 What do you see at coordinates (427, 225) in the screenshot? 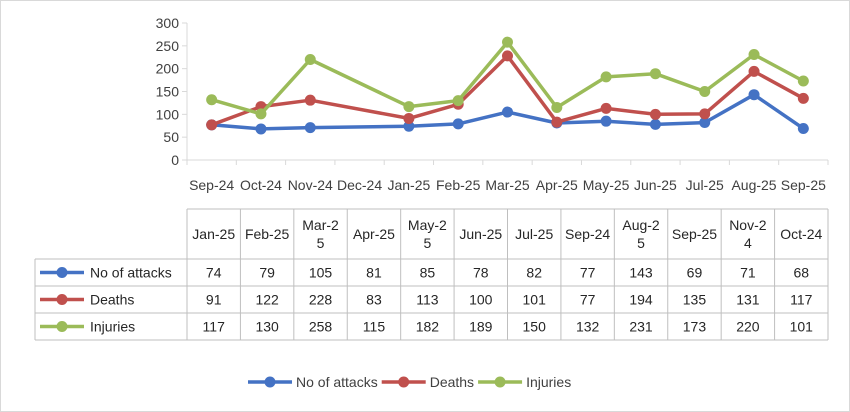
I see `table-header-cell: May-2` at bounding box center [427, 225].